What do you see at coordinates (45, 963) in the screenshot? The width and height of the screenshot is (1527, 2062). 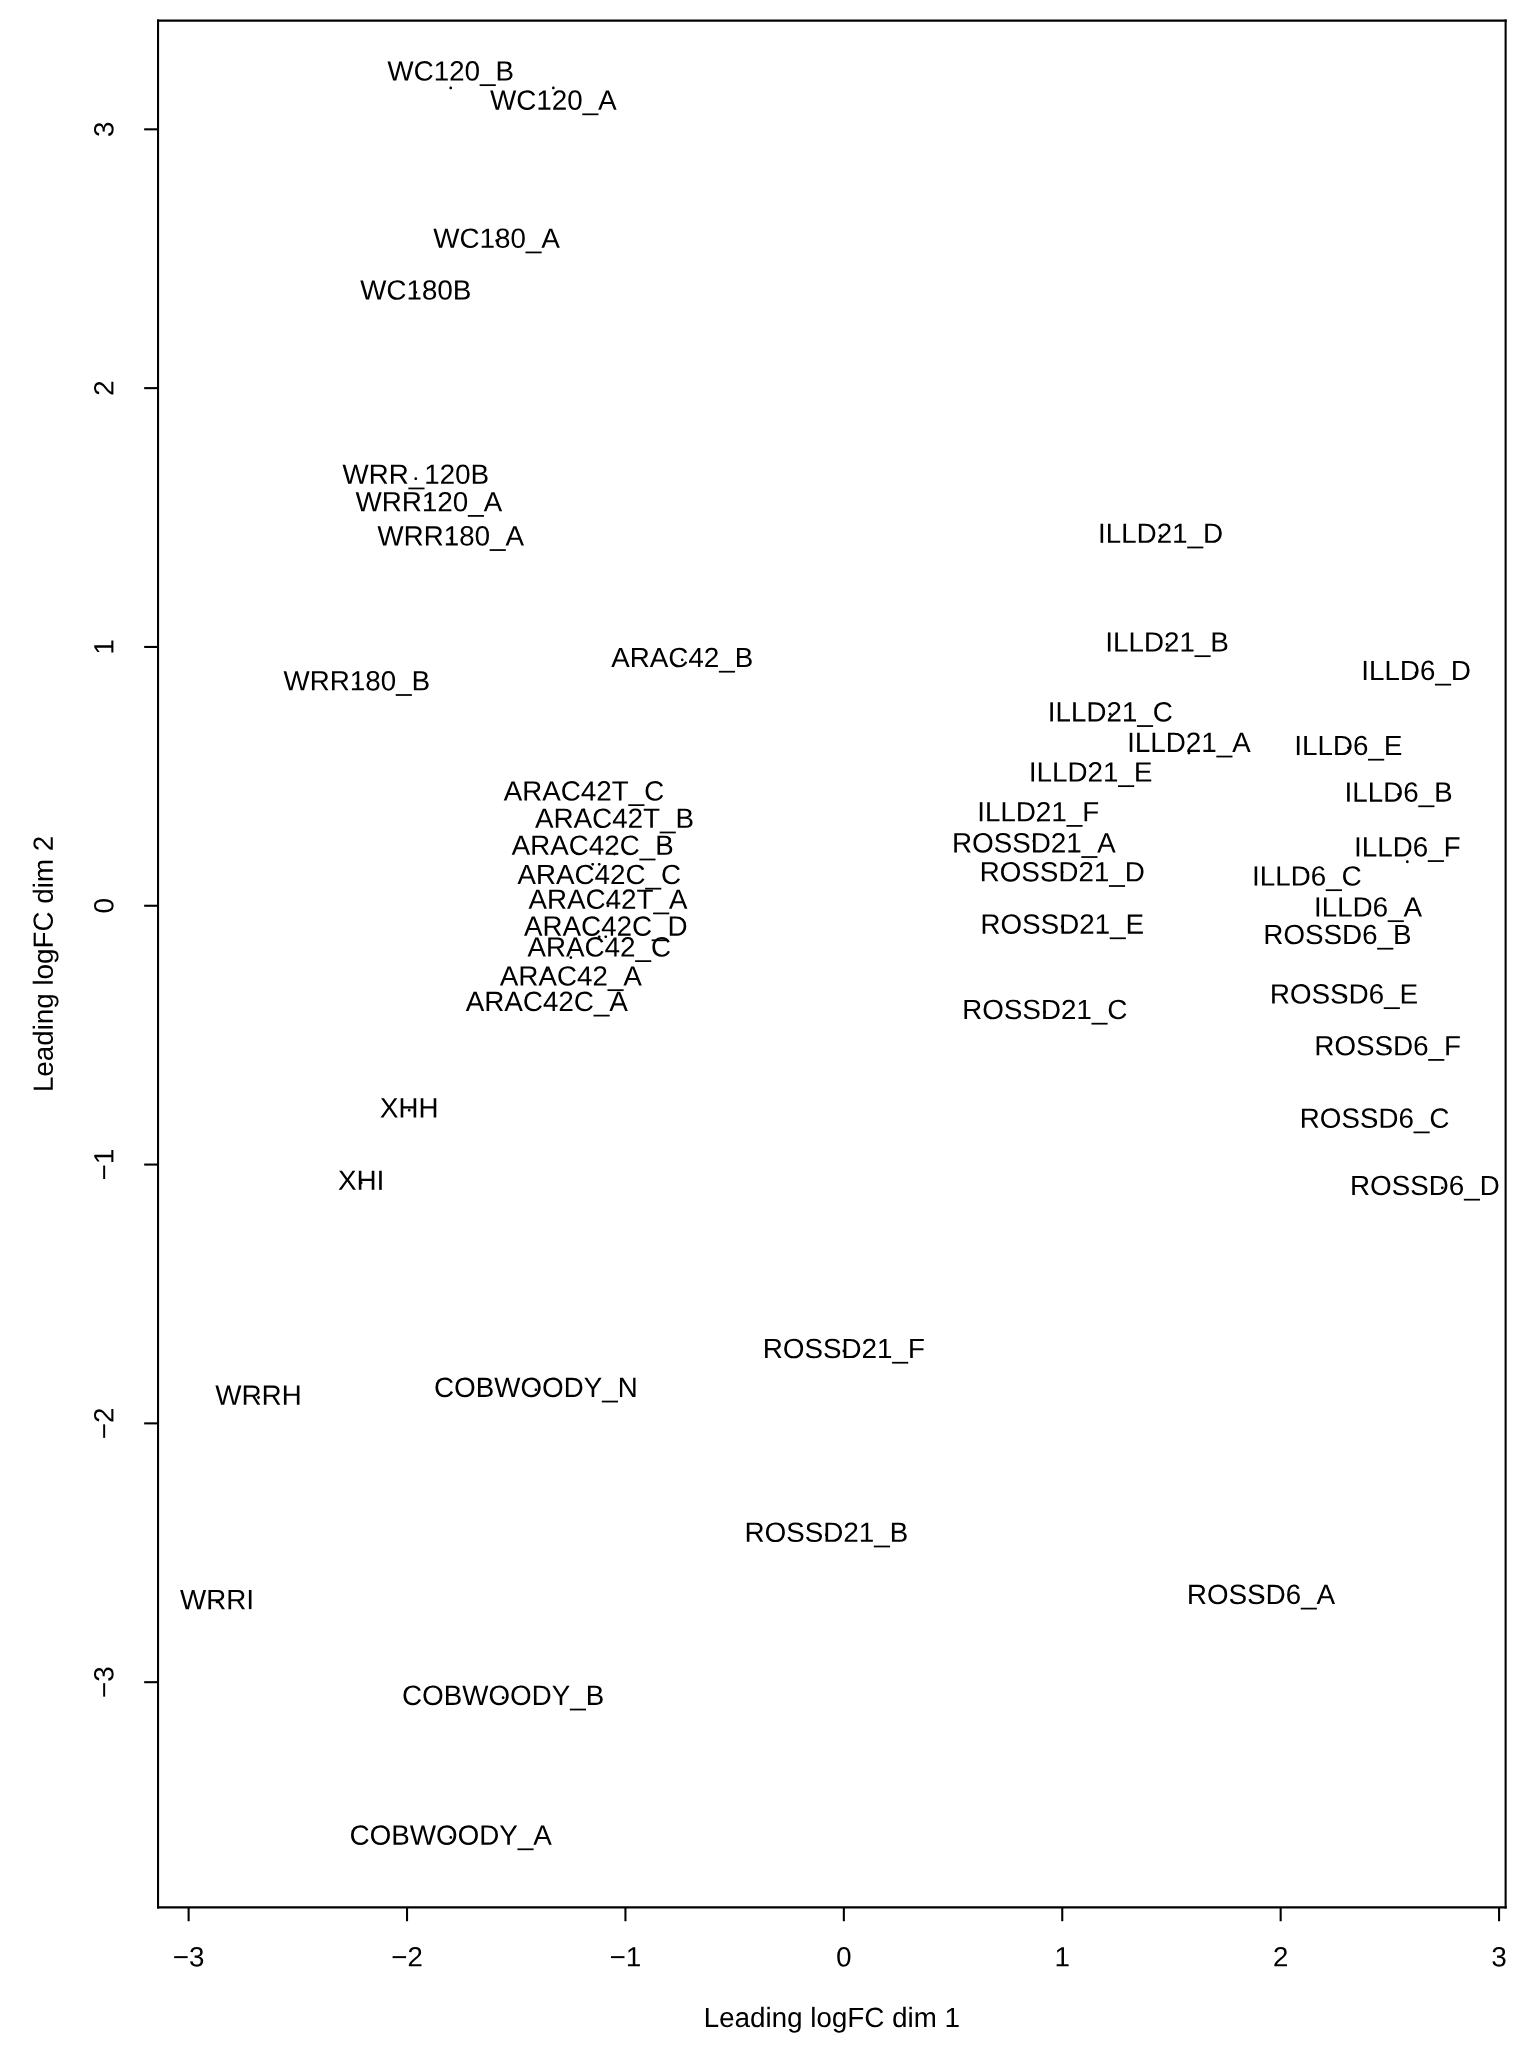 I see `y-axis-title: Leading logFC dim 2` at bounding box center [45, 963].